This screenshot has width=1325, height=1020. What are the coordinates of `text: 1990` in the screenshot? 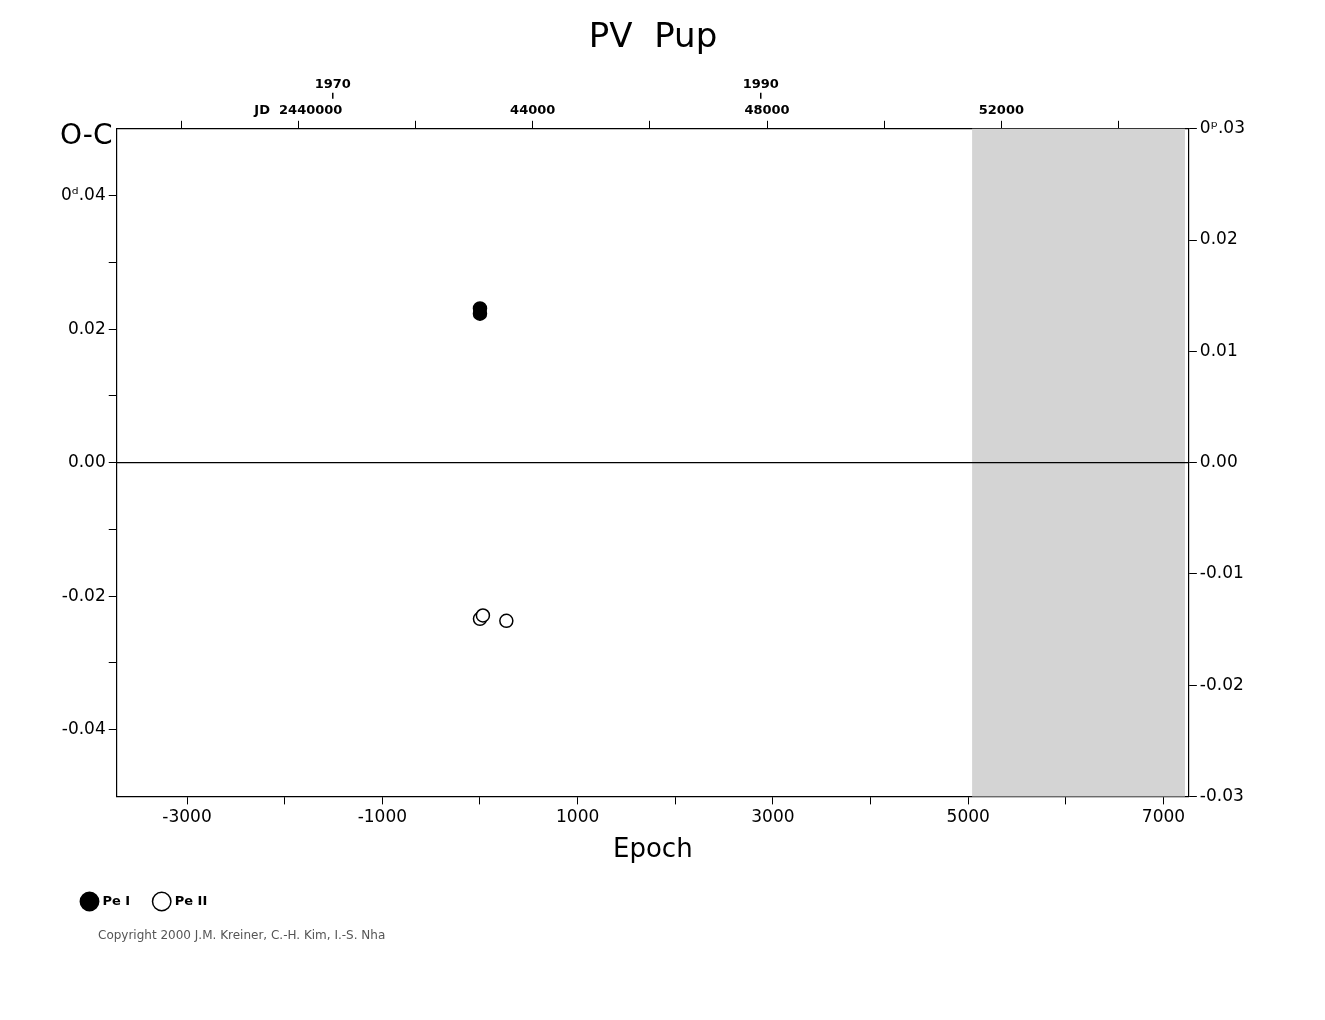 It's located at (760, 83).